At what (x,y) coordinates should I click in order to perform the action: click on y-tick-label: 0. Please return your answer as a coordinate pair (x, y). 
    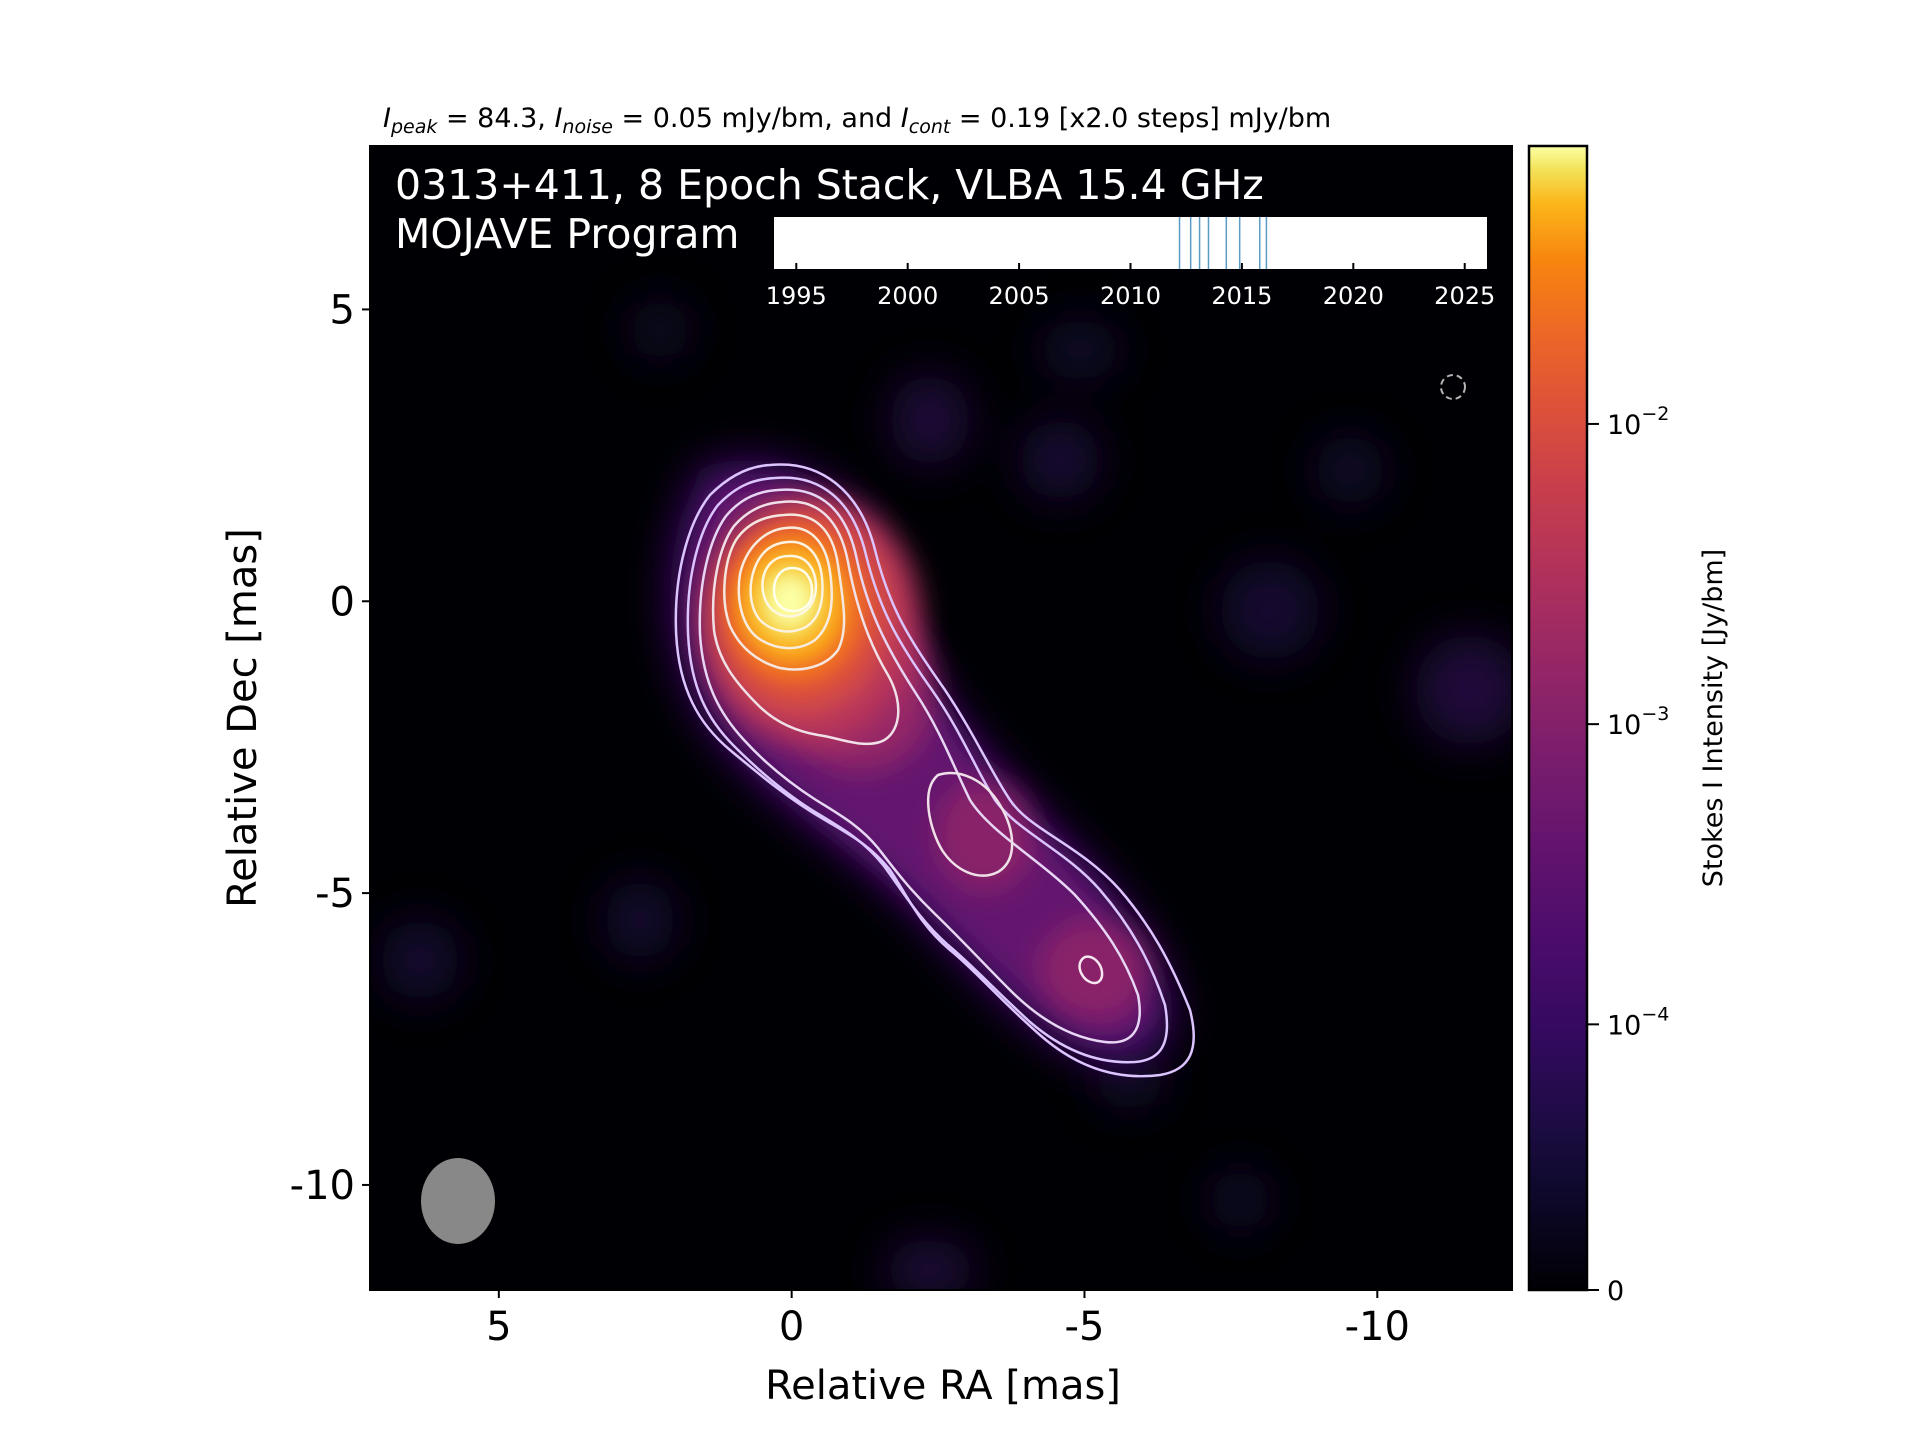
    Looking at the image, I should click on (342, 602).